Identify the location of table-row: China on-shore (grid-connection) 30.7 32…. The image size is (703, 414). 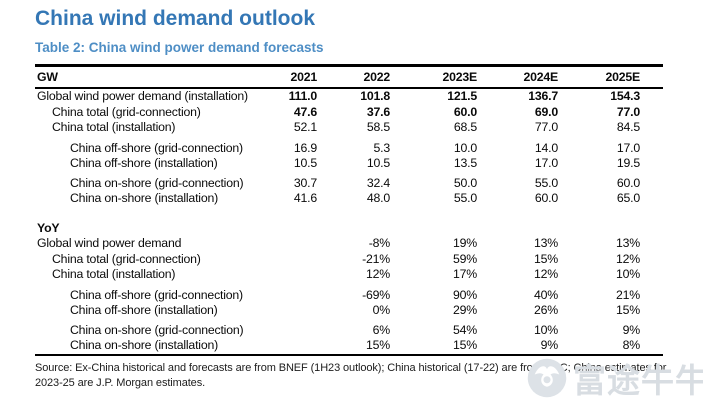
(349, 184).